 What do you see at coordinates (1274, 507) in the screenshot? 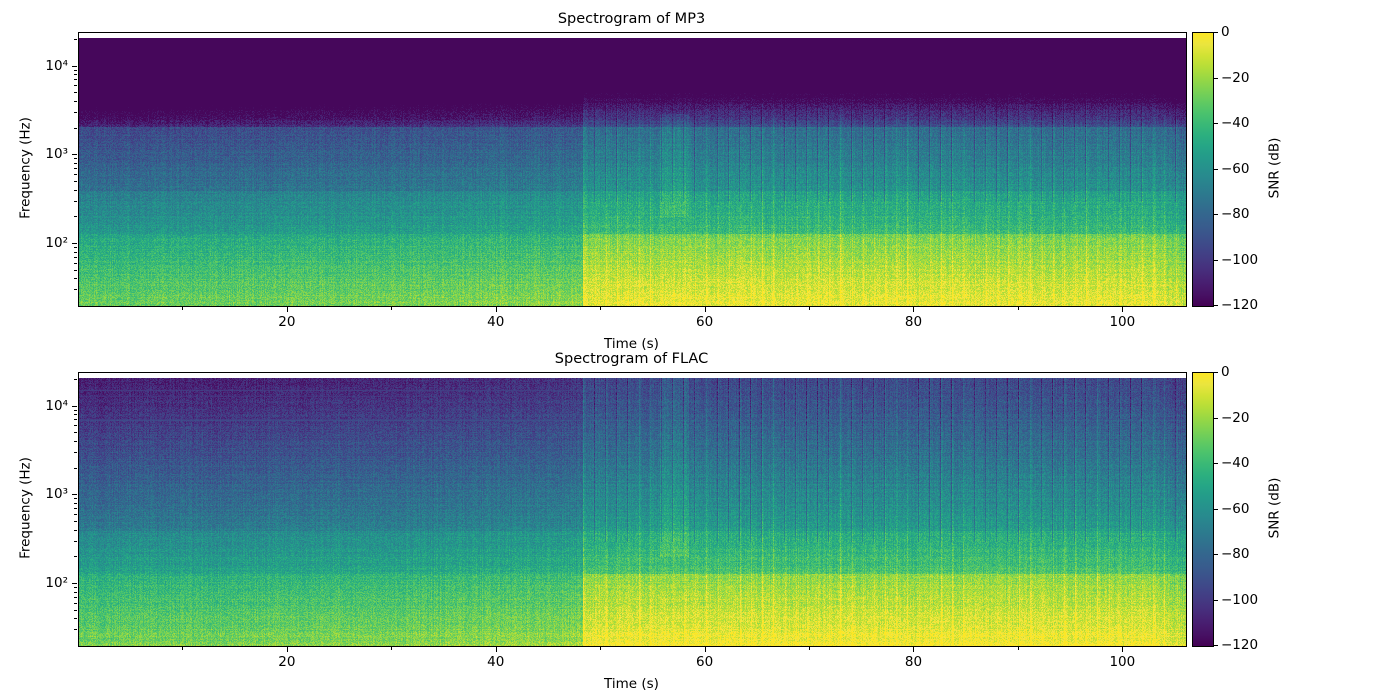
I see `colorbar-label-flac: SNR (dB)` at bounding box center [1274, 507].